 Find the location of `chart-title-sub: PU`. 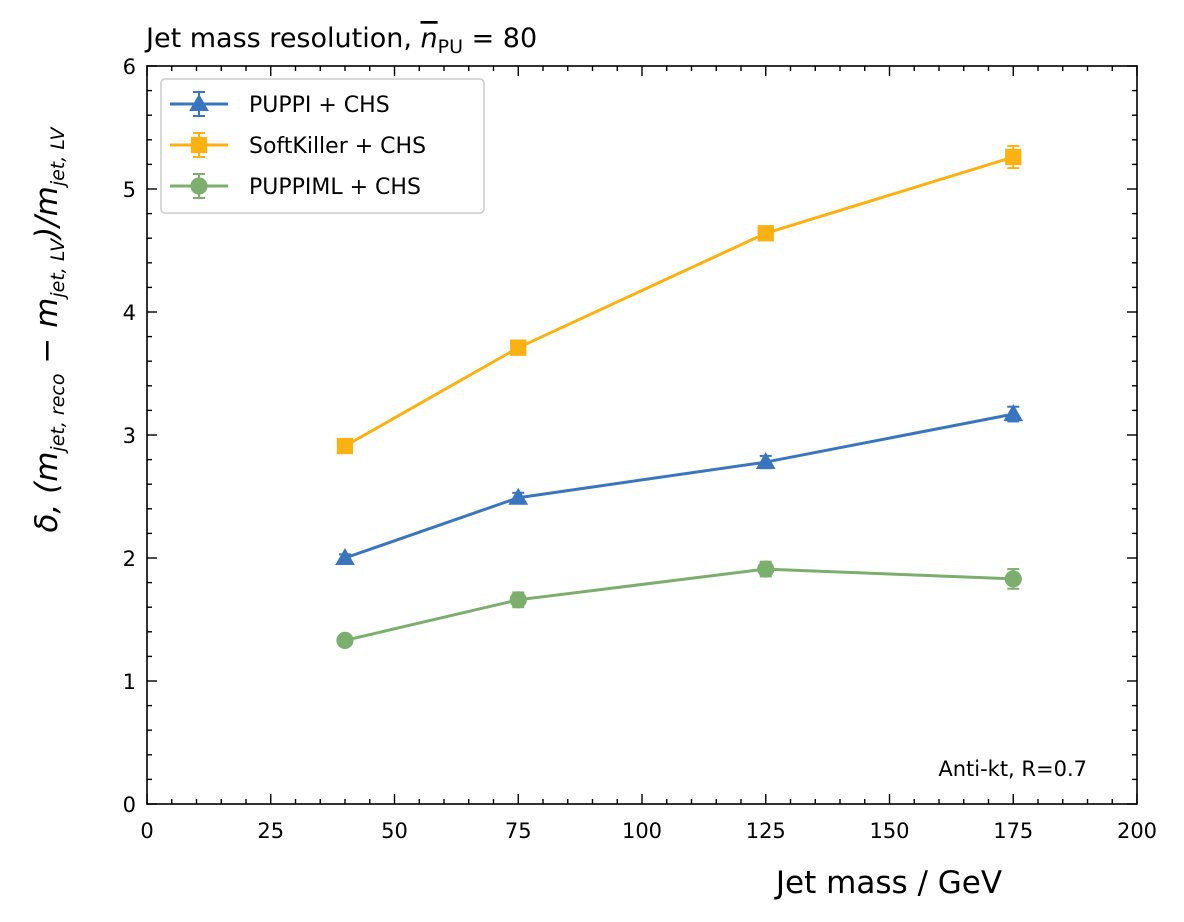

chart-title-sub: PU is located at coordinates (450, 47).